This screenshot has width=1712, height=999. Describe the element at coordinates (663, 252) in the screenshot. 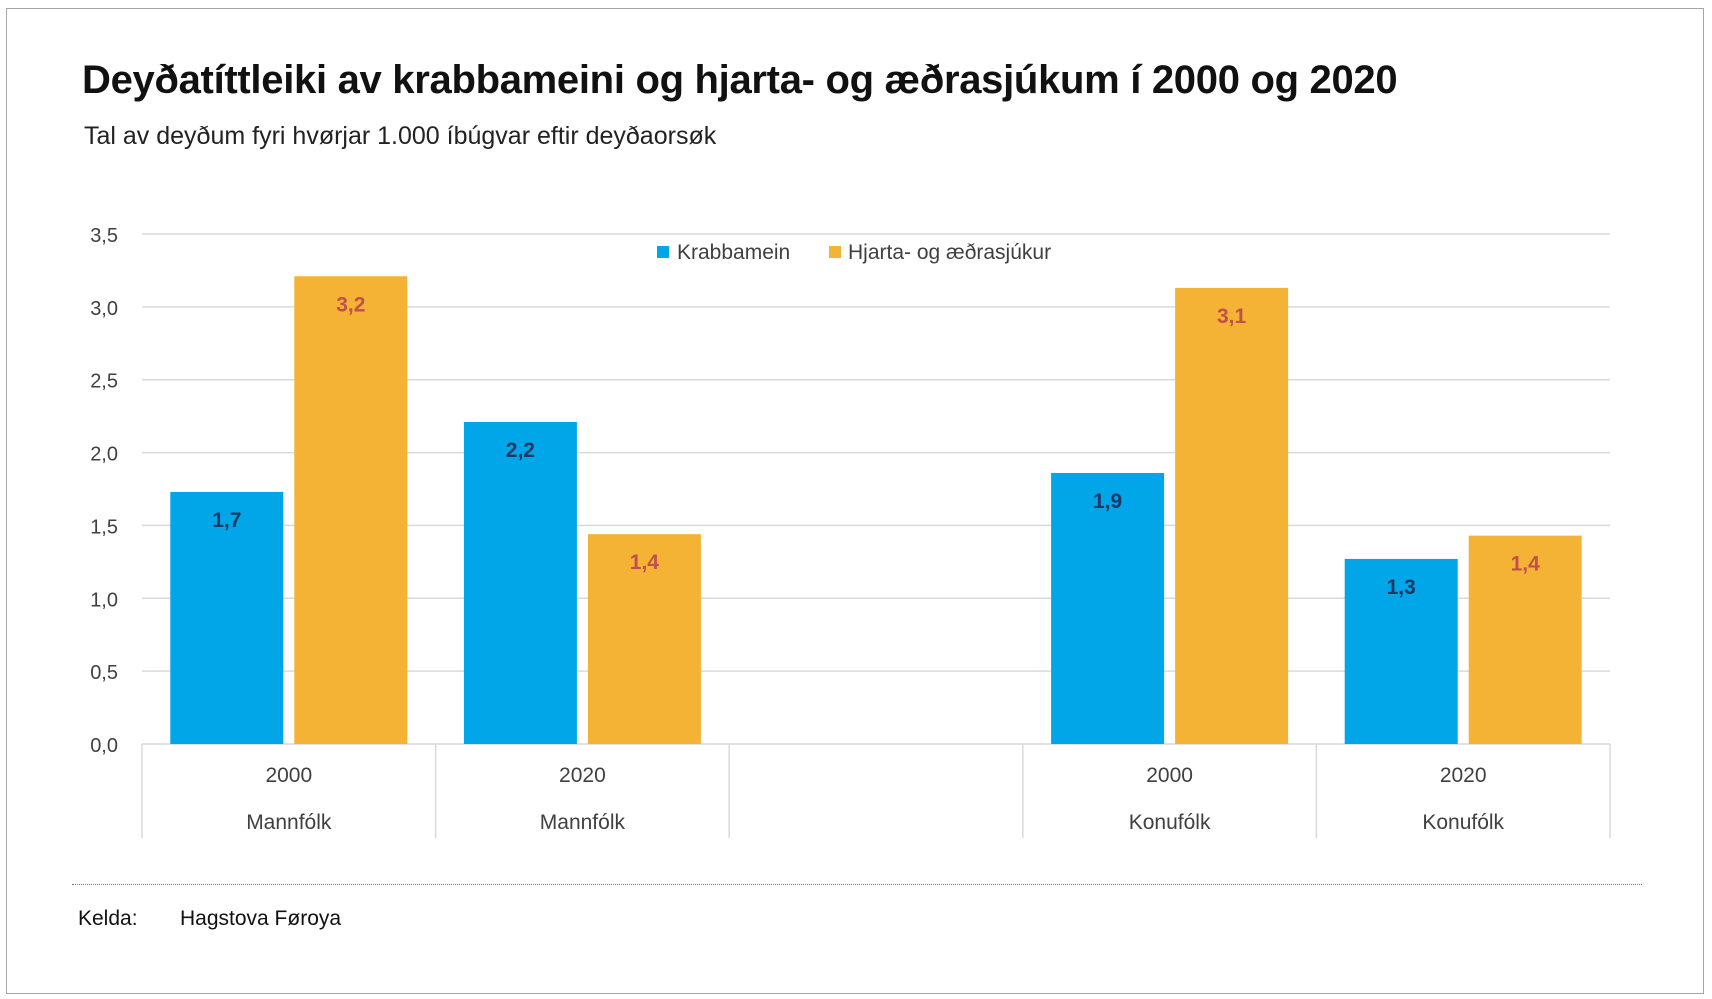

I see `legend-swatch-krabbamein` at that location.